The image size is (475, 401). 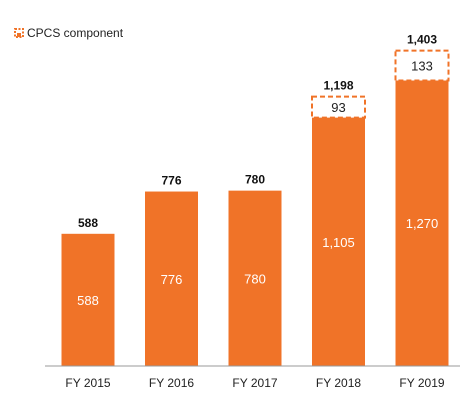 I want to click on bar-cpcs-label: 133, so click(x=422, y=66).